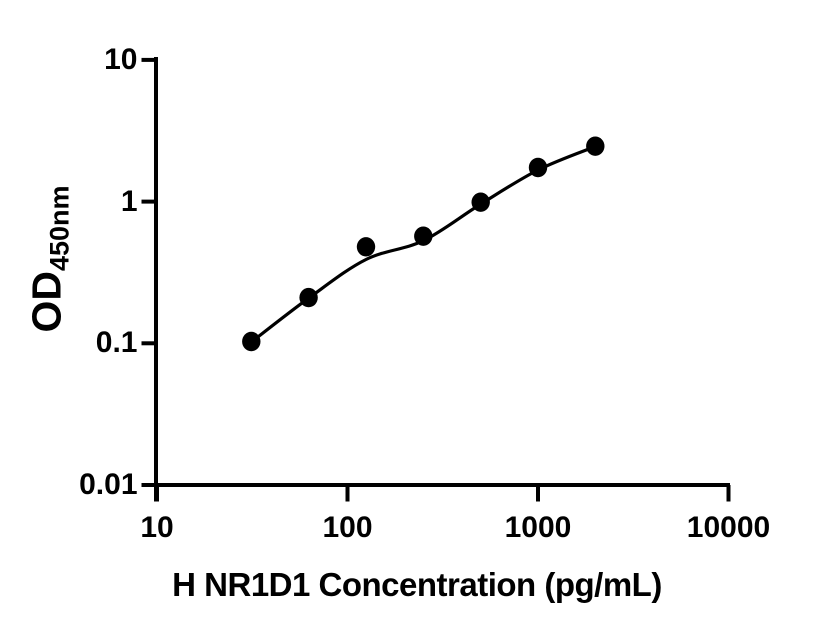 This screenshot has width=816, height=640. What do you see at coordinates (121, 59) in the screenshot?
I see `y-tick-label: 10` at bounding box center [121, 59].